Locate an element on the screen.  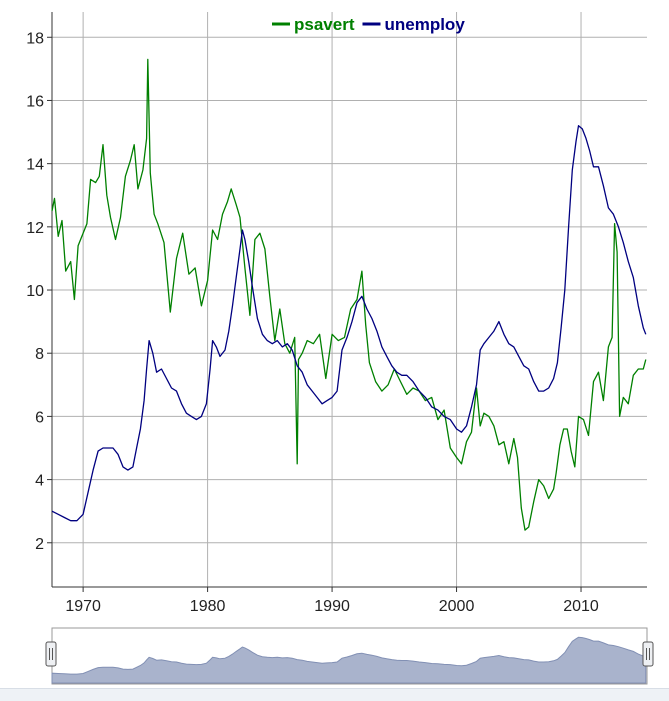
y-tick-label: 4 is located at coordinates (39, 481).